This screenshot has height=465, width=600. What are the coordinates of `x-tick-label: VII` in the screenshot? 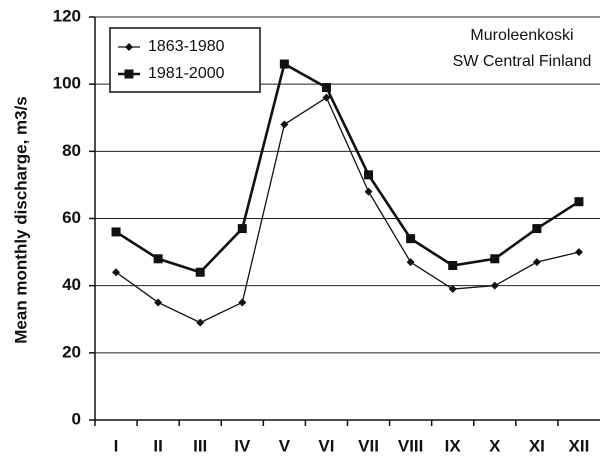 It's located at (368, 445).